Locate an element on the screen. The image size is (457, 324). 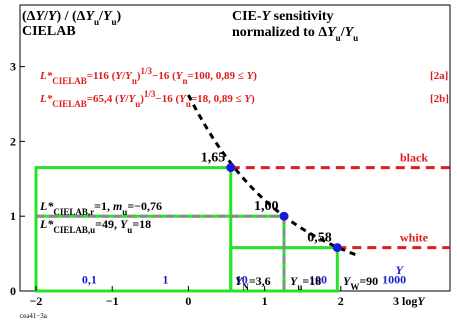
equation-tag-2a: [2a] is located at coordinates (439, 76).